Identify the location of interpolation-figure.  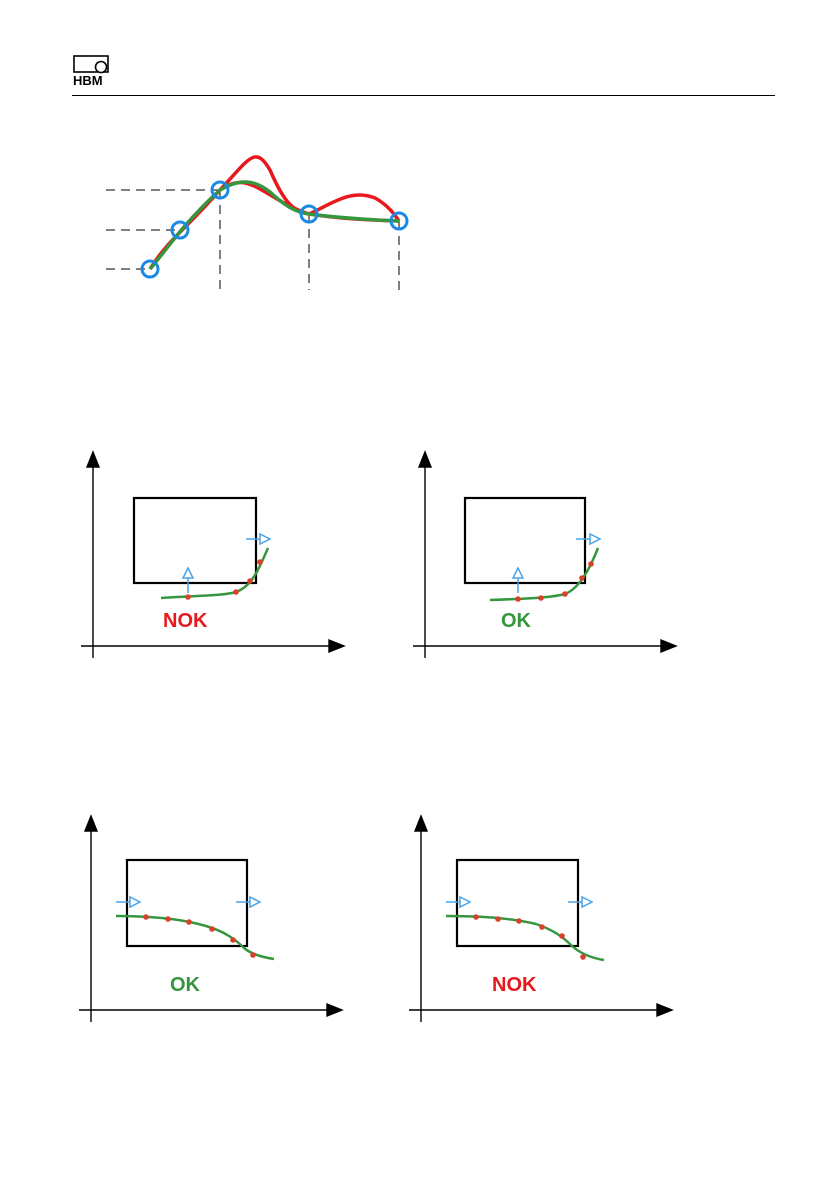
(260, 225).